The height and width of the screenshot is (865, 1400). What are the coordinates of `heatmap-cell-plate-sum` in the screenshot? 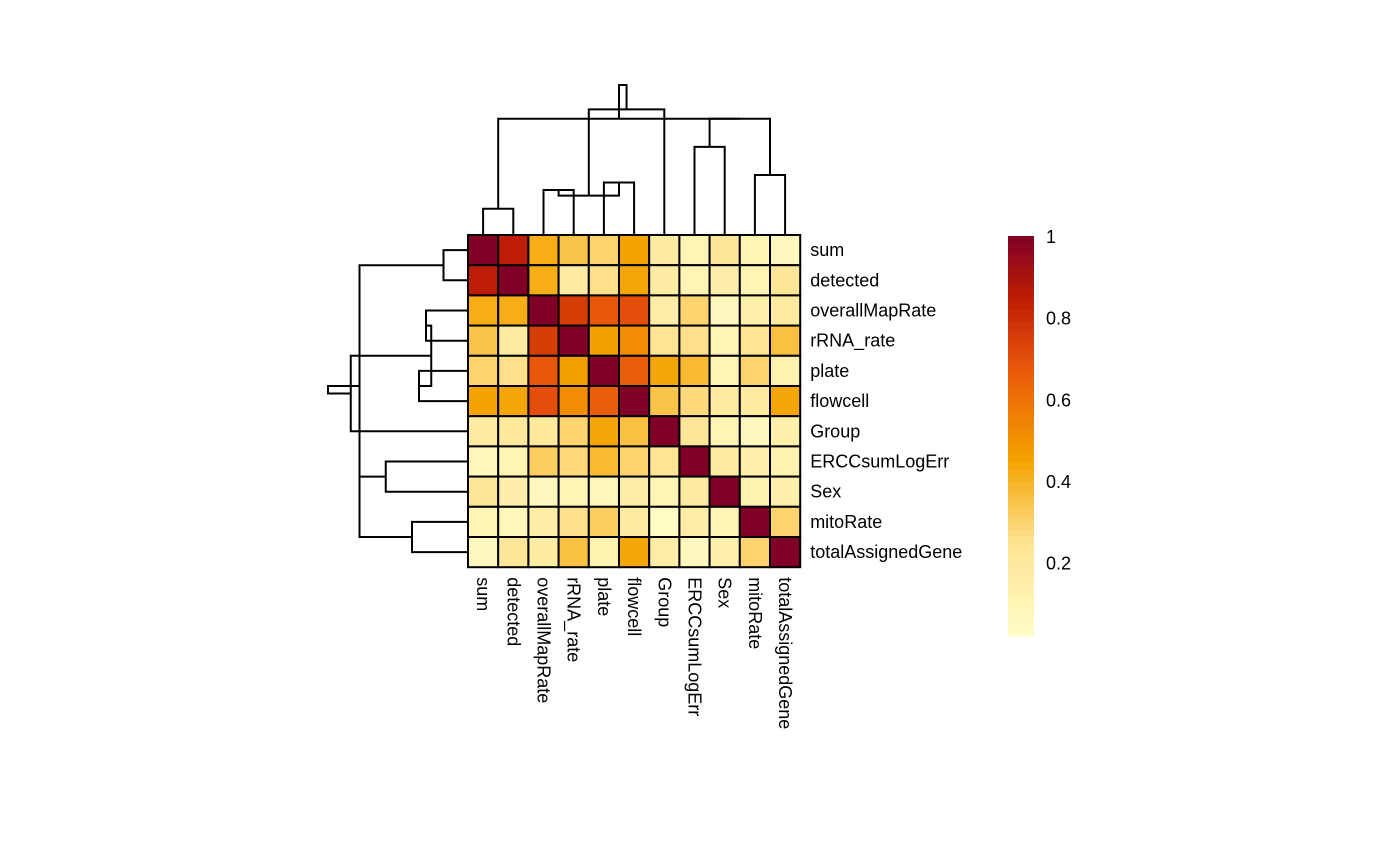 It's located at (483, 370).